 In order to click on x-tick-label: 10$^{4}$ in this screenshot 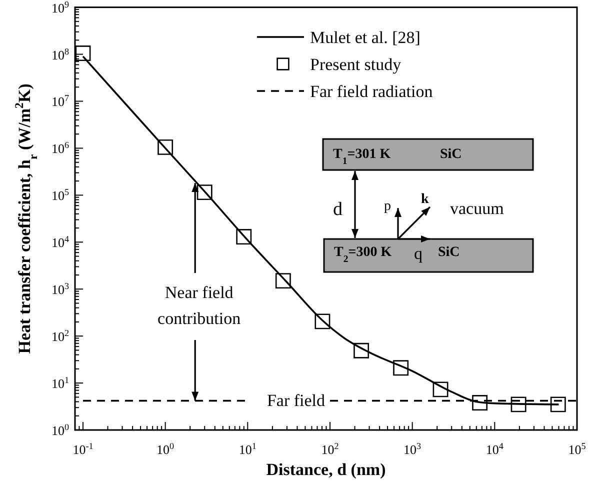, I will do `click(495, 449)`.